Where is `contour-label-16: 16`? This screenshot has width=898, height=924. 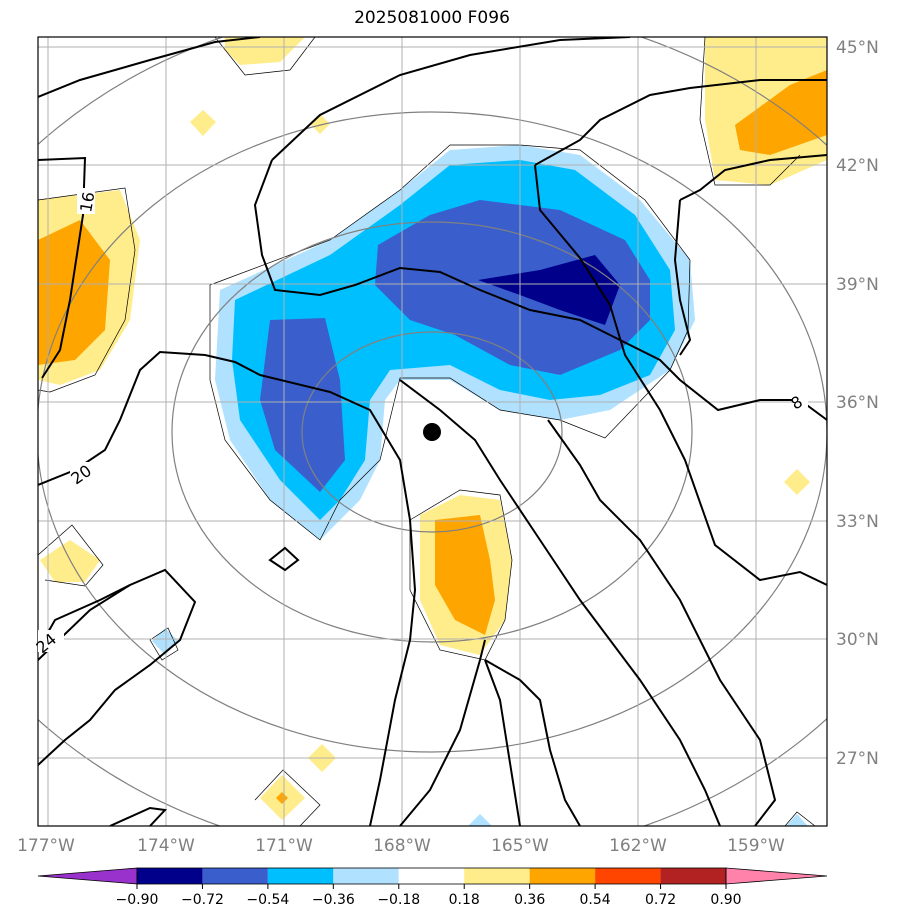 contour-label-16: 16 is located at coordinates (87, 201).